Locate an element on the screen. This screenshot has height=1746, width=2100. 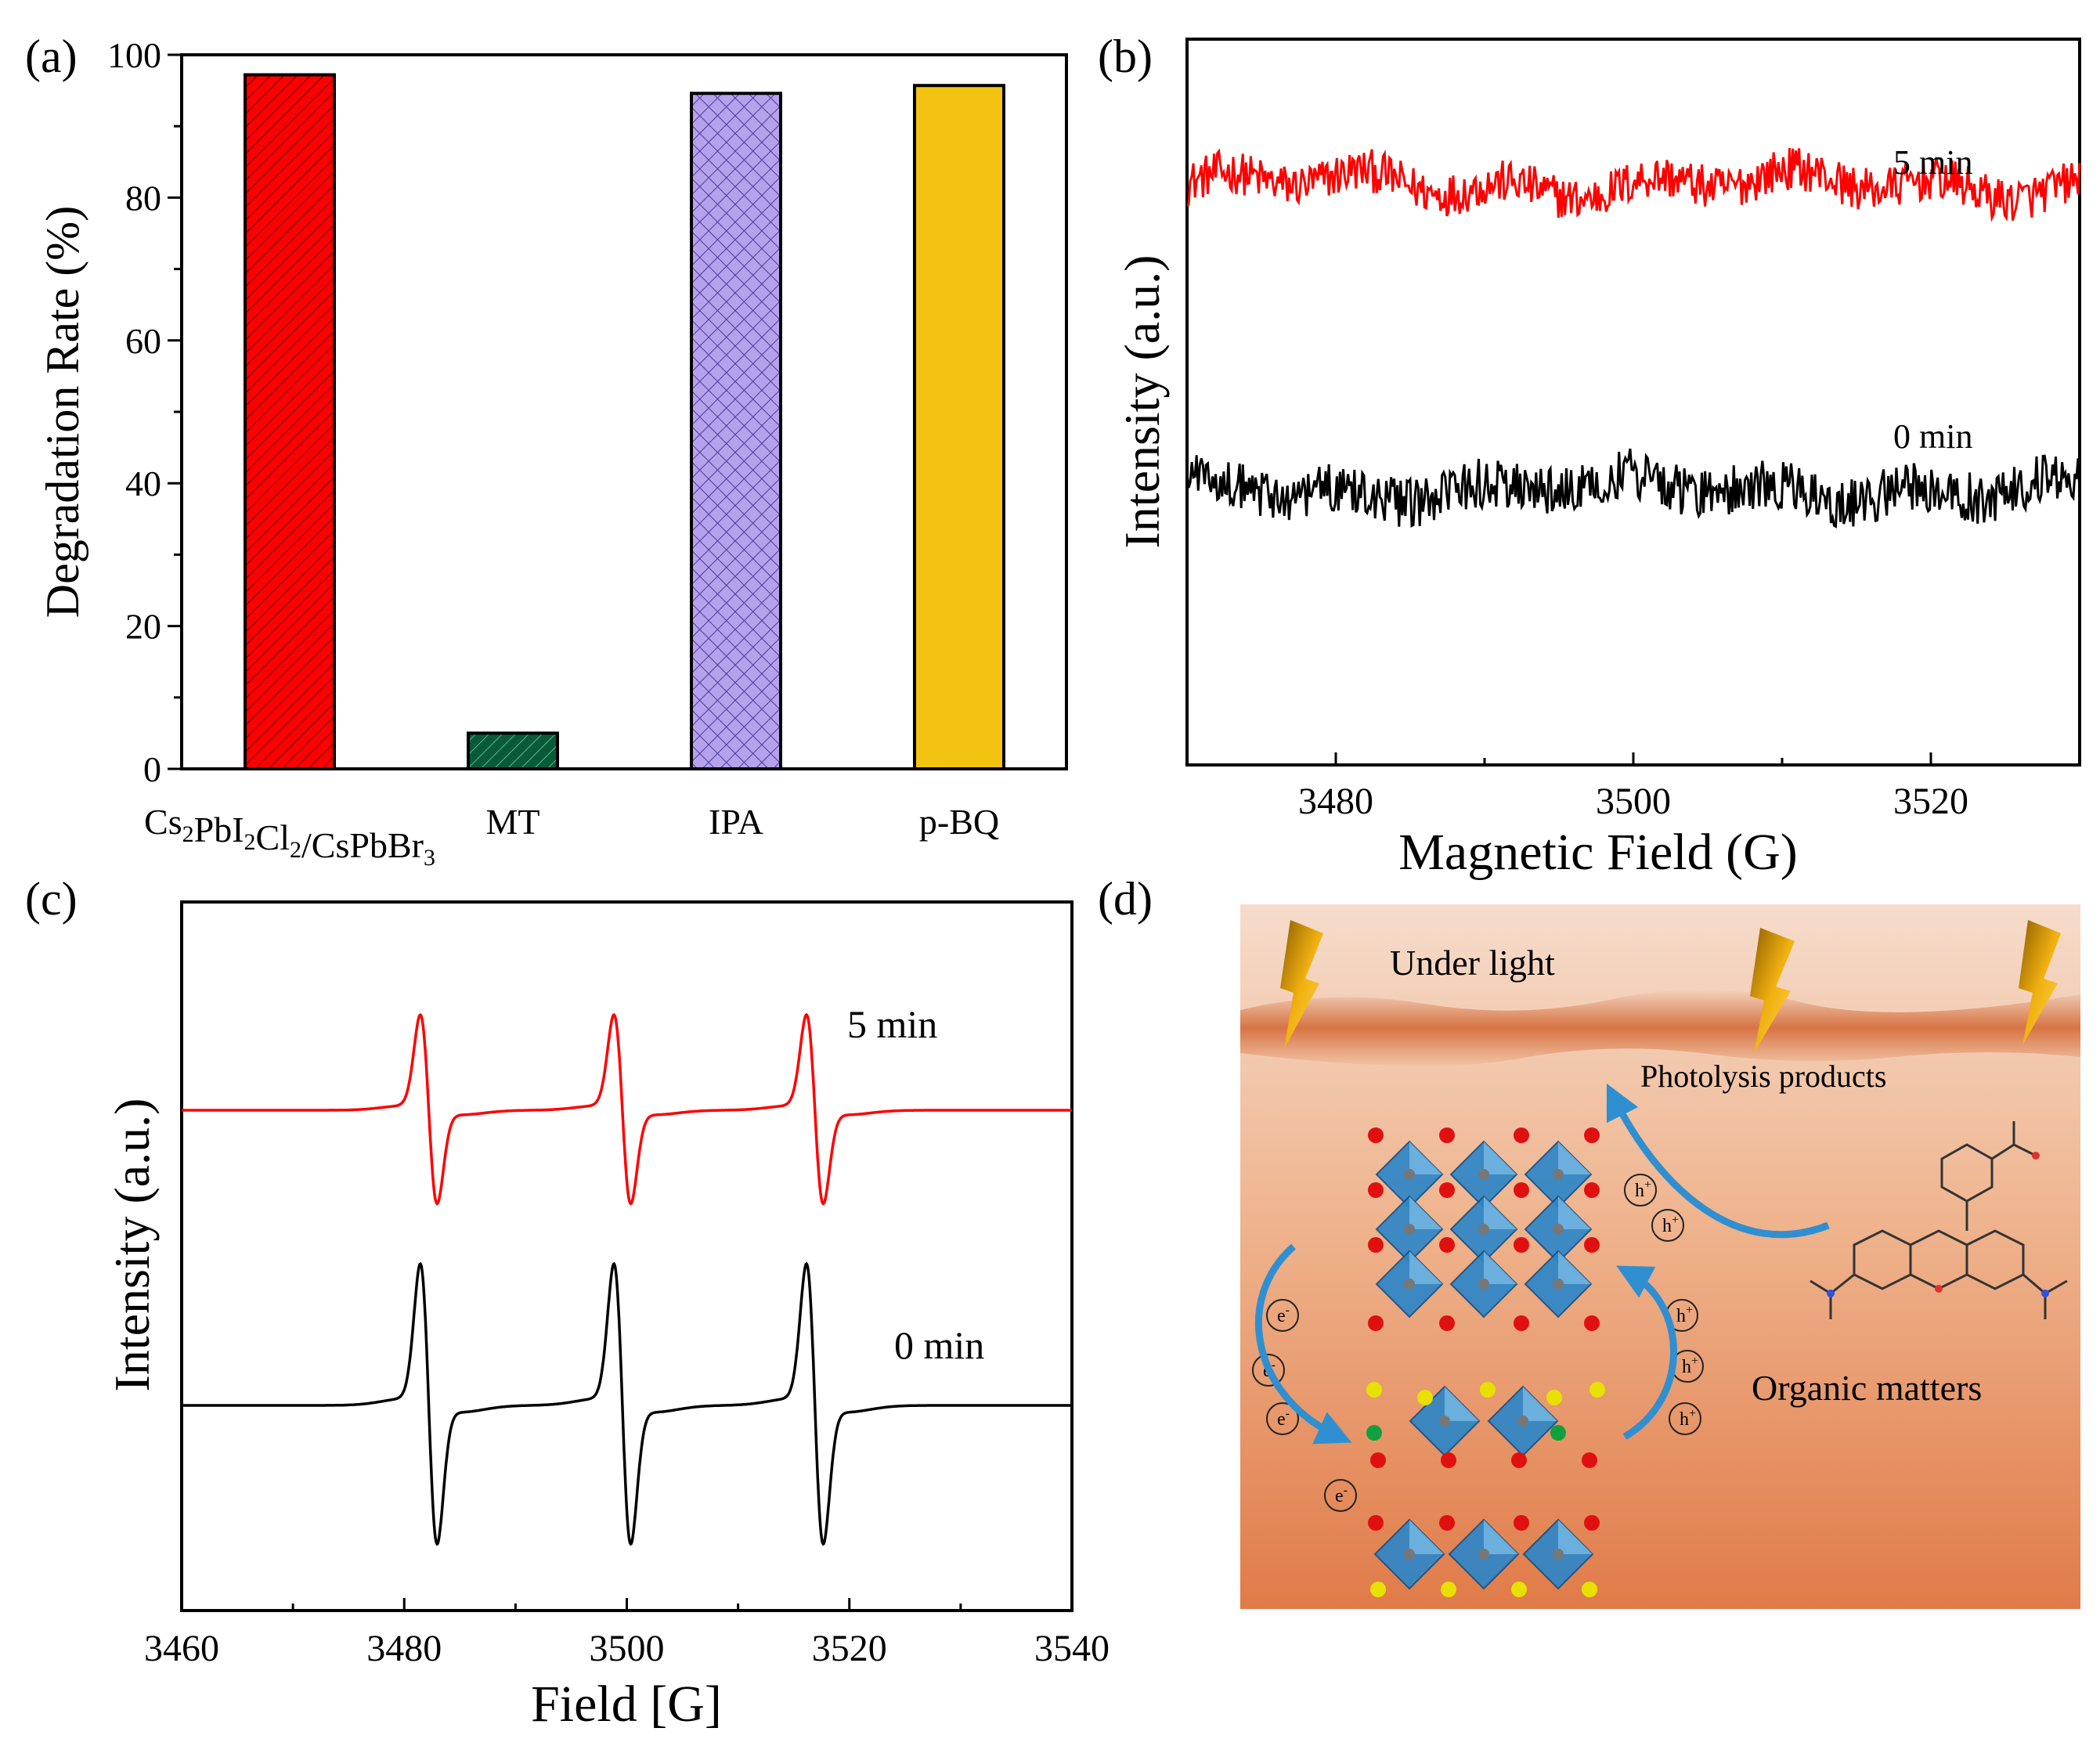
panel-c-traces is located at coordinates (627, 1279).